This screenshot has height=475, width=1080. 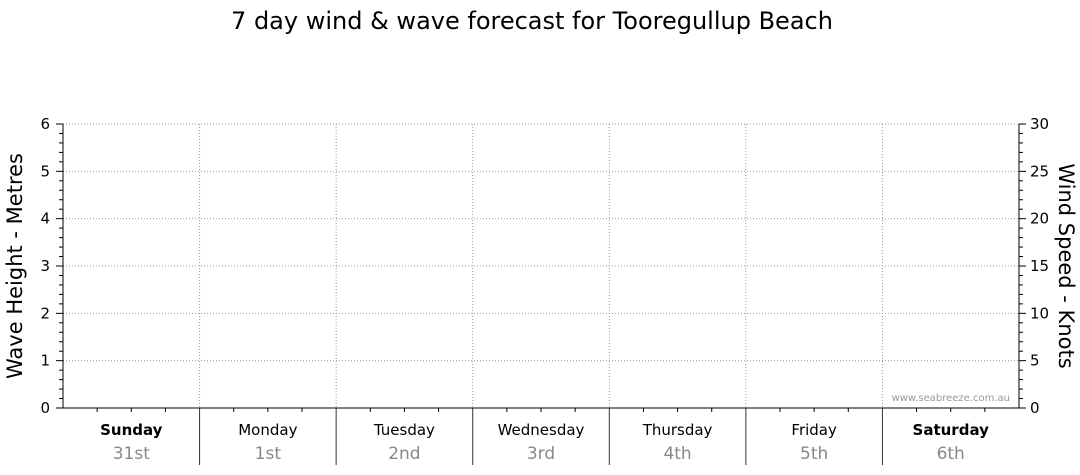 I want to click on right-tick-label: 30, so click(x=1039, y=124).